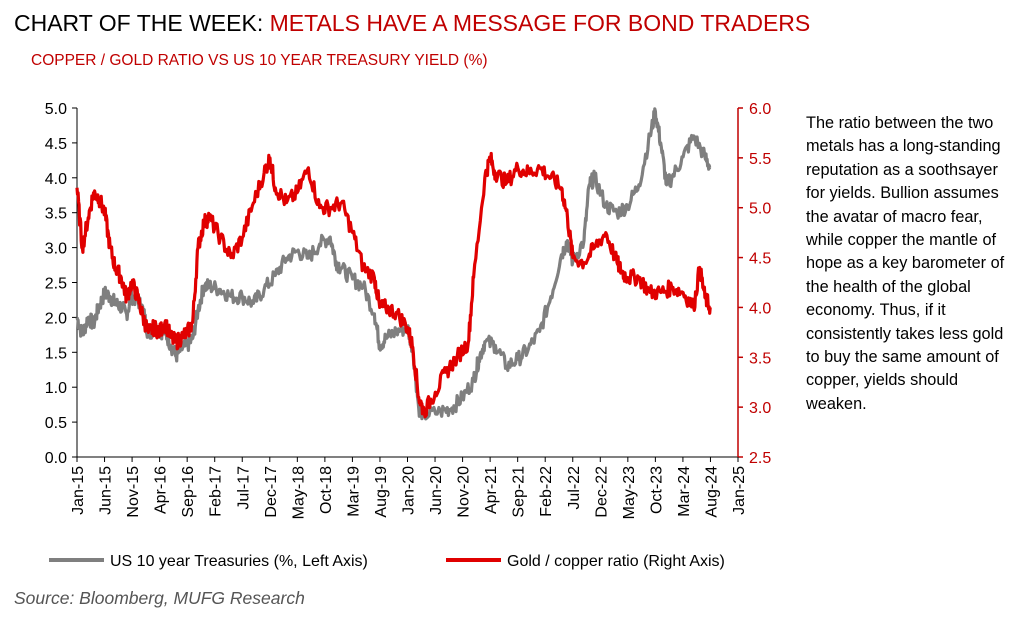  I want to click on x-tick-label: Mar-24, so click(684, 491).